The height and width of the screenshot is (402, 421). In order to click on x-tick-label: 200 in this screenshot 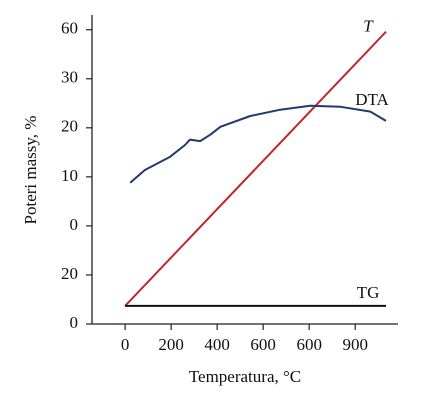, I will do `click(171, 344)`.